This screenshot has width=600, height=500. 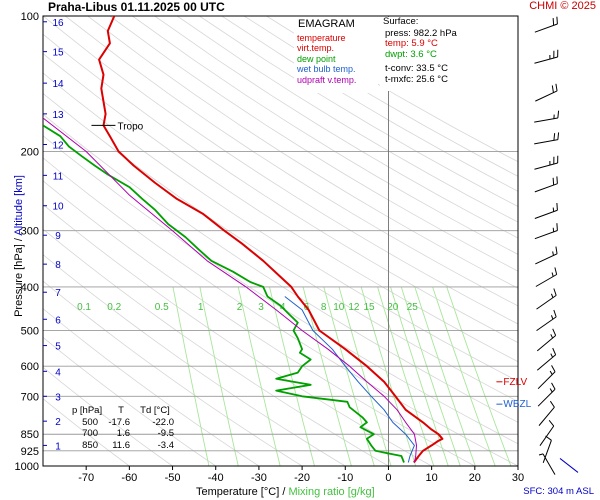 I want to click on mixing-ratio-label: 20, so click(x=393, y=307).